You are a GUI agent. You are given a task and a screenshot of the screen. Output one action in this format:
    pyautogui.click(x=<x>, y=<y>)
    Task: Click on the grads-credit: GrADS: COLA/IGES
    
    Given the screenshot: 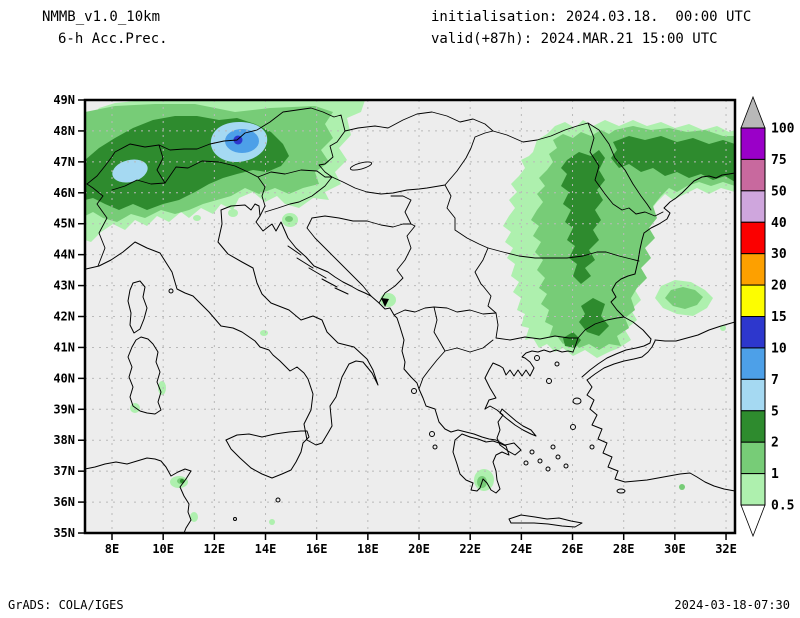 What is the action you would take?
    pyautogui.click(x=66, y=605)
    